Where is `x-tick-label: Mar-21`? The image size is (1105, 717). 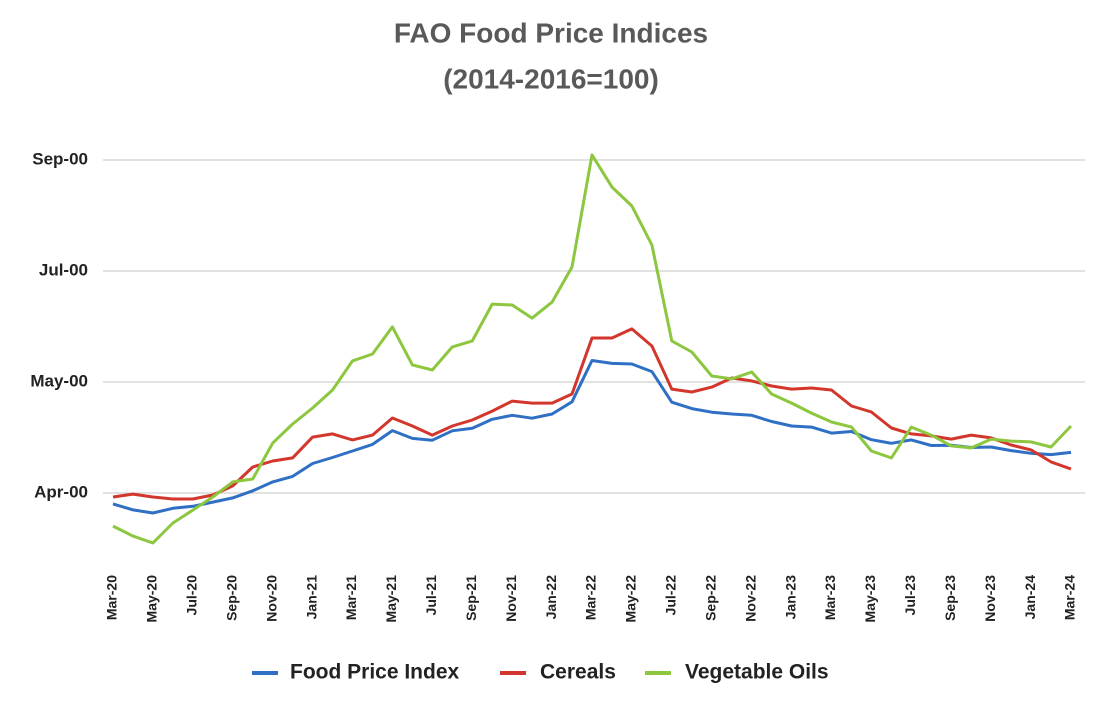 x-tick-label: Mar-21 is located at coordinates (351, 597).